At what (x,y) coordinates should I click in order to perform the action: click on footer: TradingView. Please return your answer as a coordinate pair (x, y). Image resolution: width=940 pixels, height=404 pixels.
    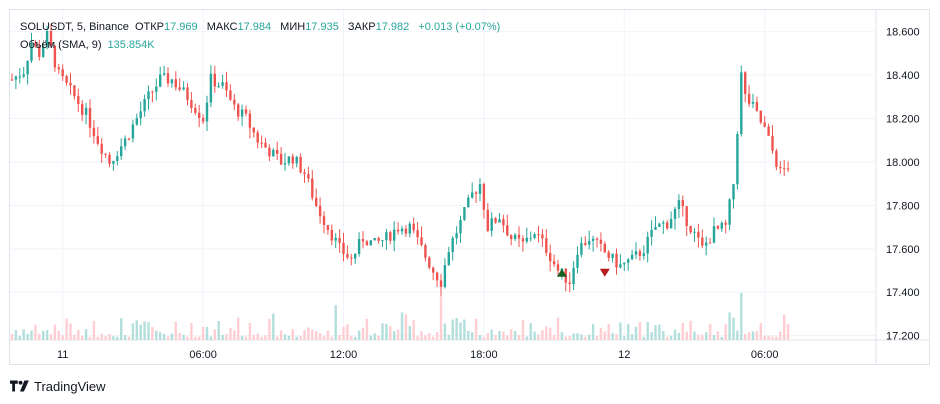
    Looking at the image, I should click on (58, 386).